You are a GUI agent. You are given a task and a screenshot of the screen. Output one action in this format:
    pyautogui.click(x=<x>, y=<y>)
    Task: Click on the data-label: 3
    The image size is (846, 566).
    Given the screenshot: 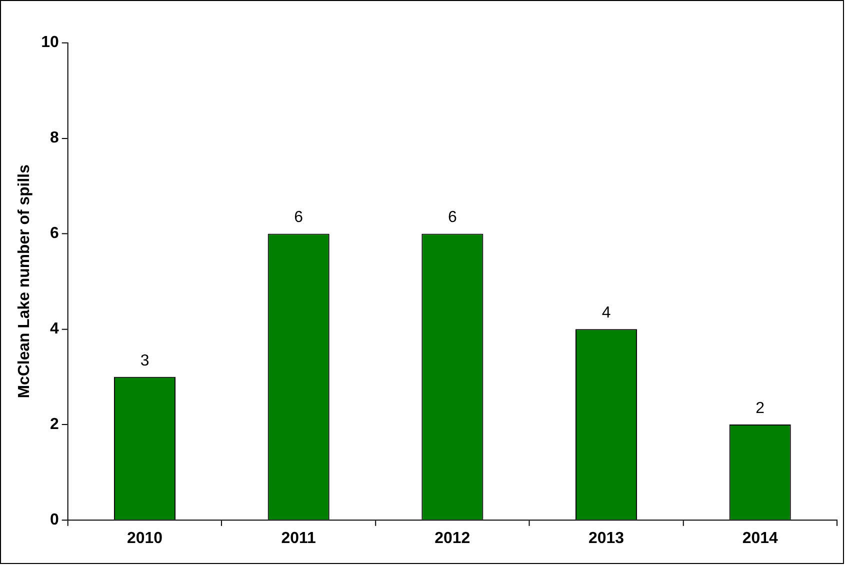 What is the action you would take?
    pyautogui.click(x=145, y=361)
    